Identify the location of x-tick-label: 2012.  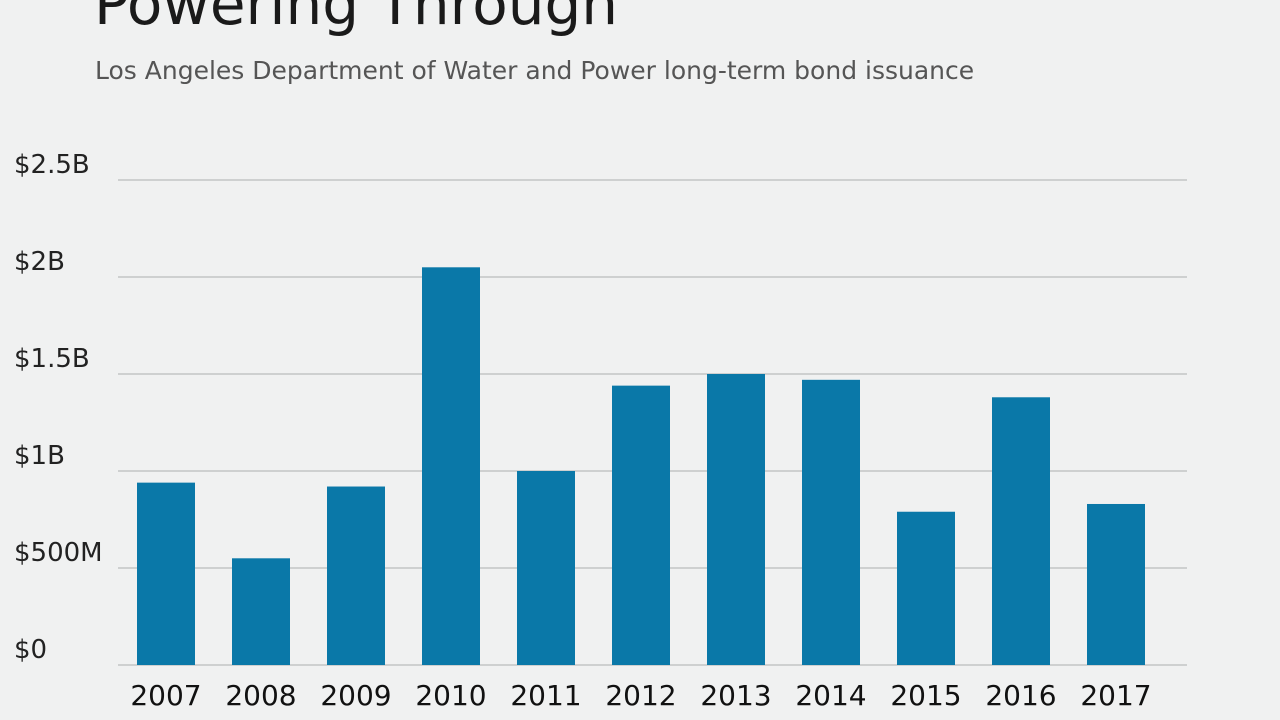
(640, 695).